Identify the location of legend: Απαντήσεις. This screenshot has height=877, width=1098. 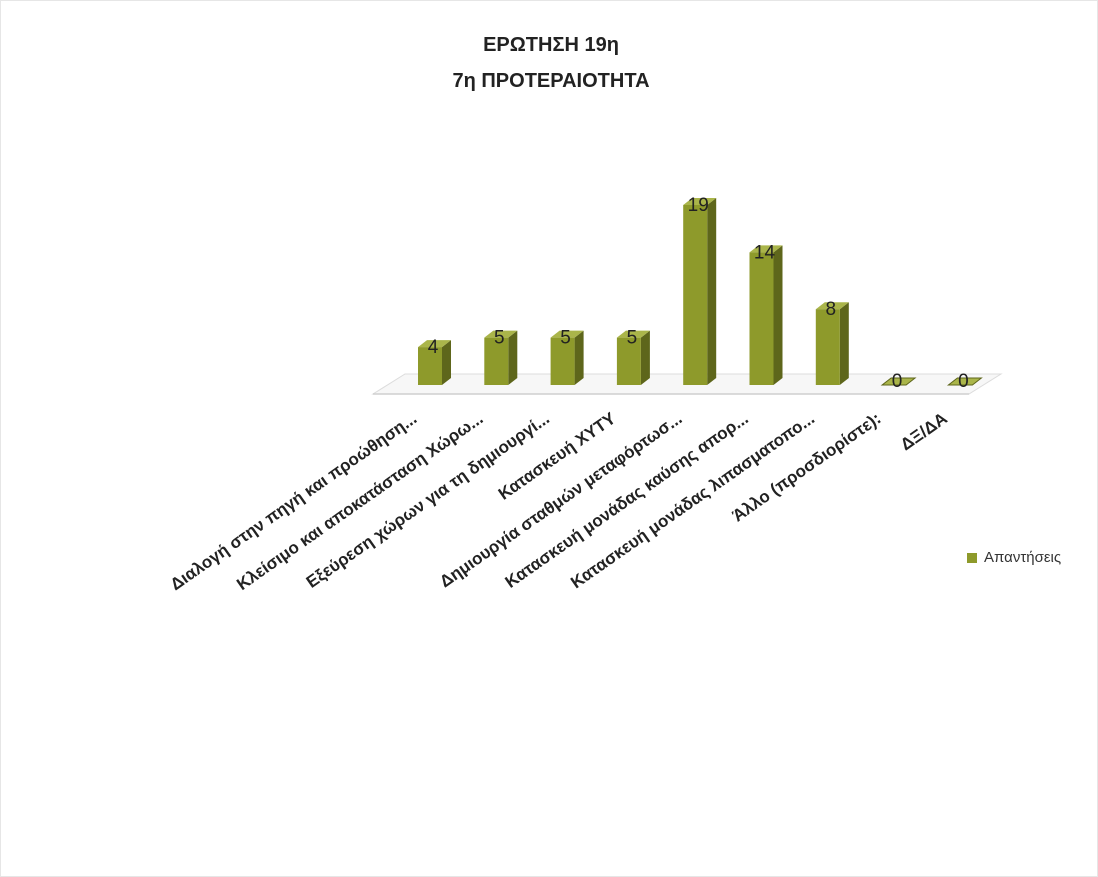
(1014, 557).